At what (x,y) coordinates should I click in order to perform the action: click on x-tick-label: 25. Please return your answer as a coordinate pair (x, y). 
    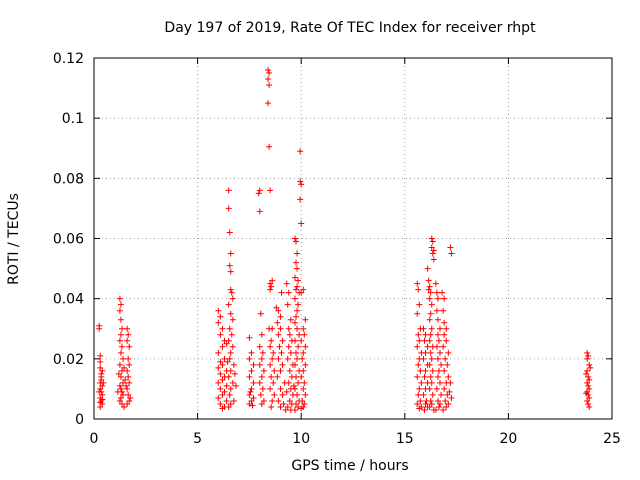
    Looking at the image, I should click on (612, 439).